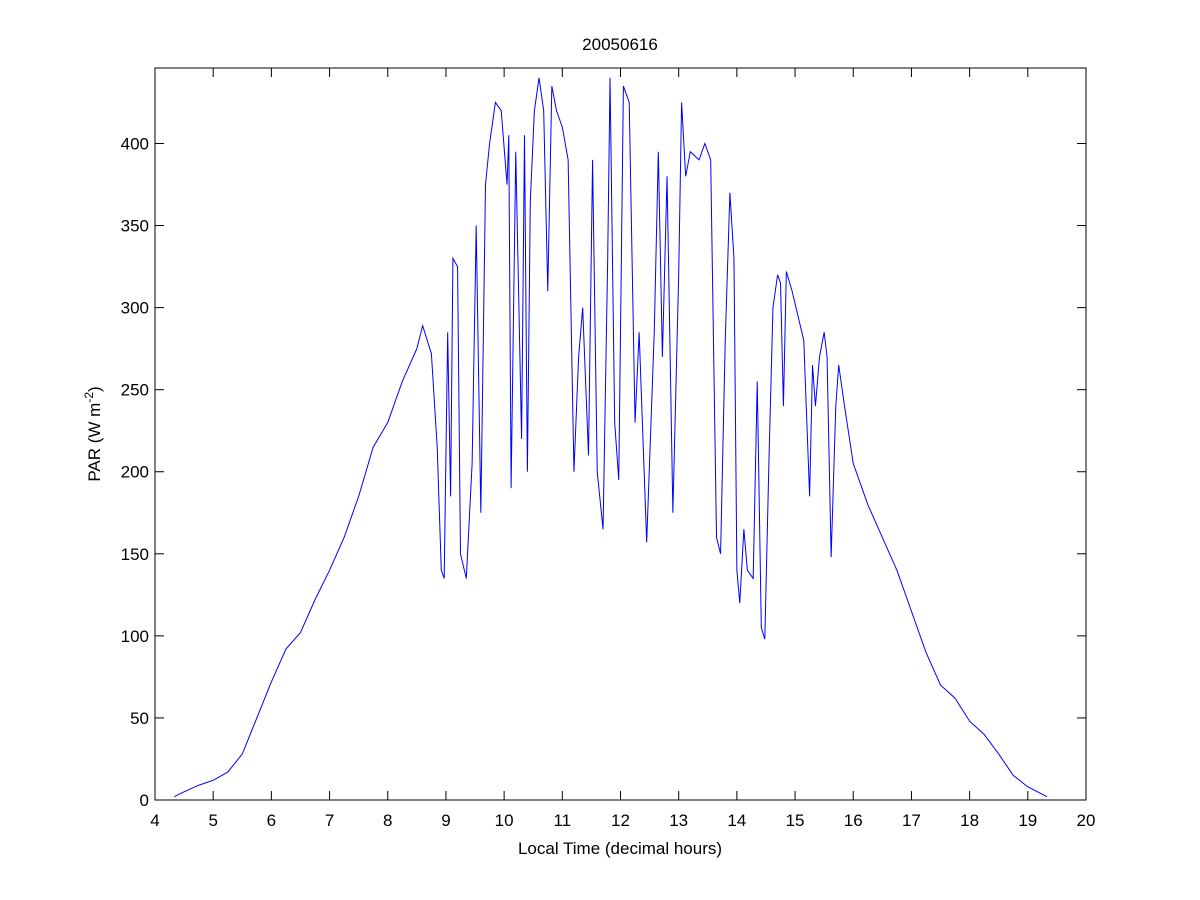 The width and height of the screenshot is (1200, 900). What do you see at coordinates (620, 820) in the screenshot?
I see `x-tick-label: 12` at bounding box center [620, 820].